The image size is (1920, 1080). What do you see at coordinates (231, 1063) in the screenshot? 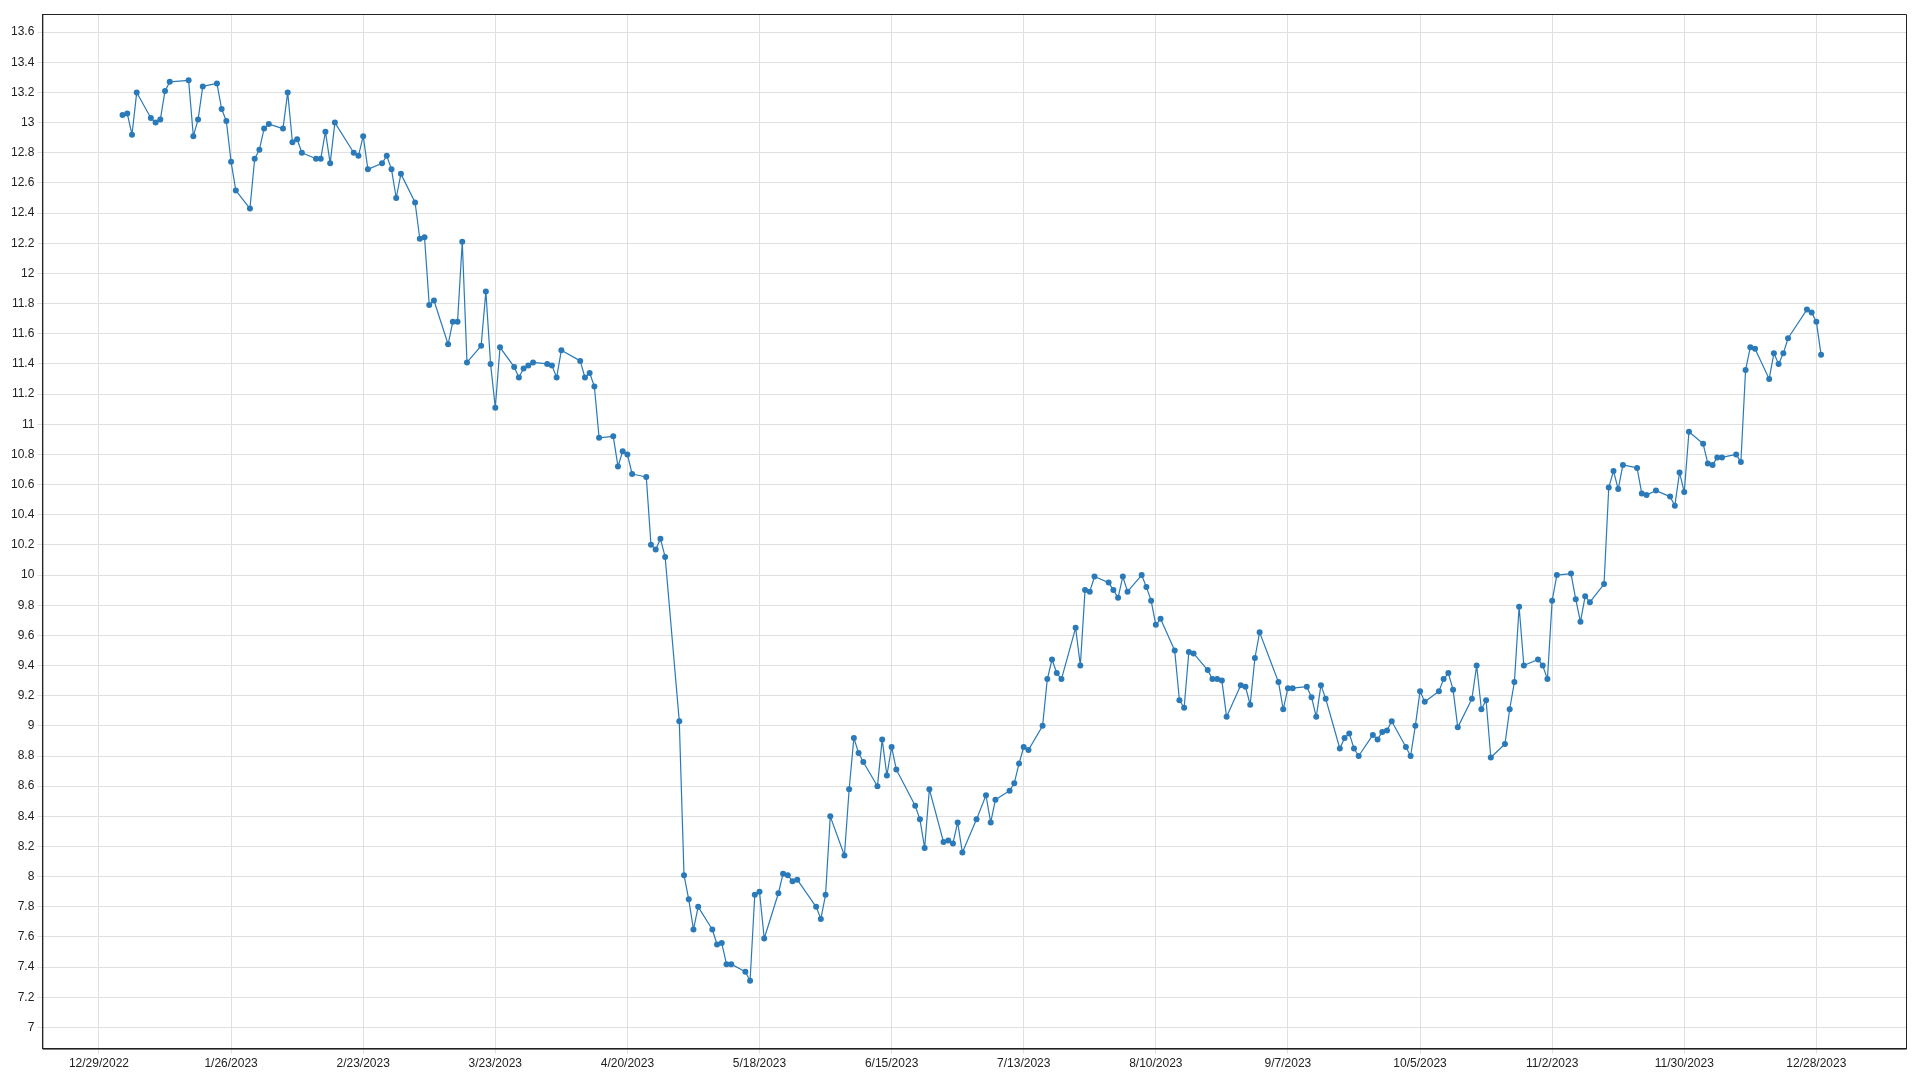
I see `x-tick-label: 1/26/2023` at bounding box center [231, 1063].